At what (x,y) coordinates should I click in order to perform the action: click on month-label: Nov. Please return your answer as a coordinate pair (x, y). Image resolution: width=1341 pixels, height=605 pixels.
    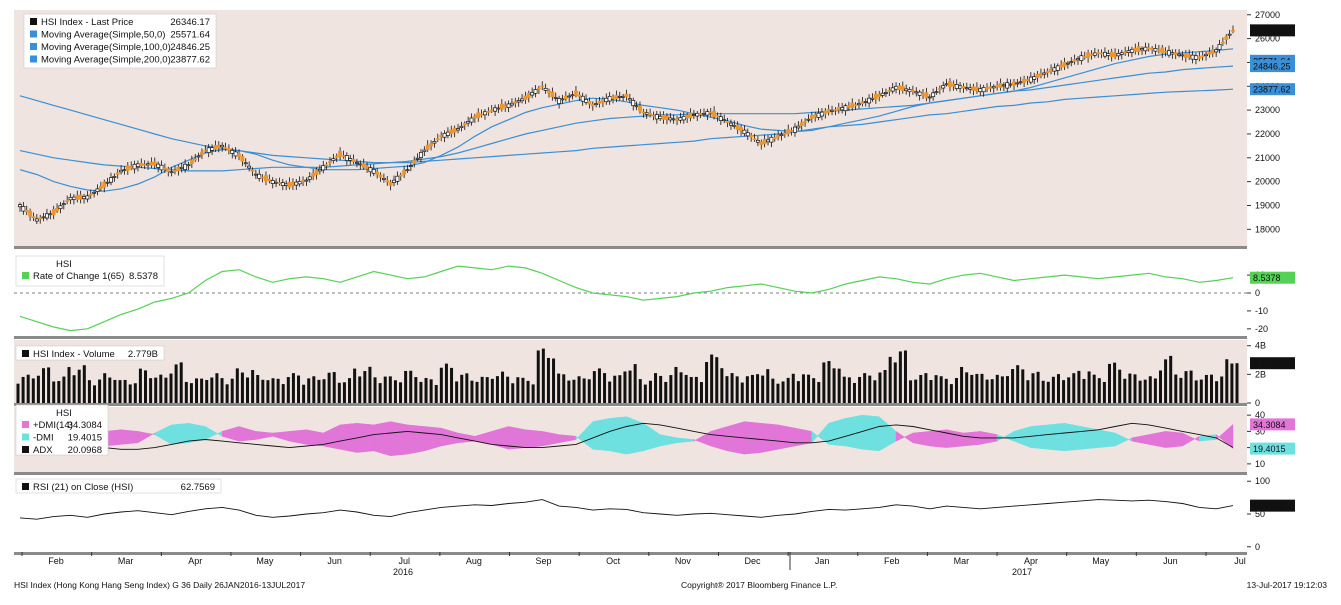
    Looking at the image, I should click on (683, 561).